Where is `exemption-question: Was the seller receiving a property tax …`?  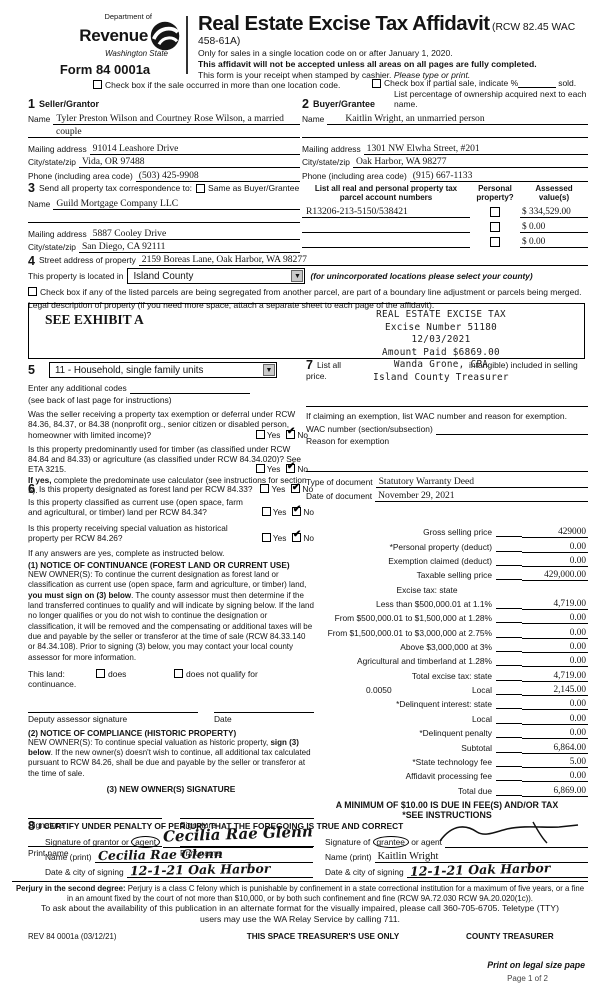 exemption-question: Was the seller receiving a property tax … is located at coordinates (168, 424).